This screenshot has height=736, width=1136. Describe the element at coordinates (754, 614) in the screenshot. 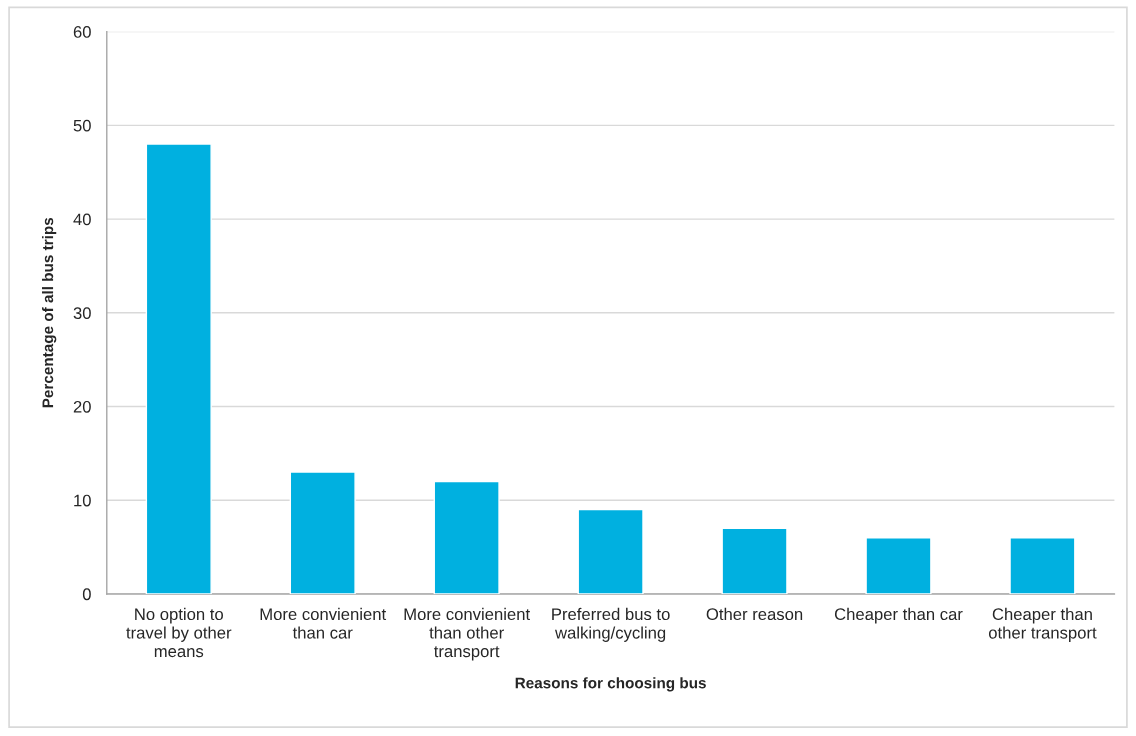

I see `x-tick-label: Other reason` at that location.